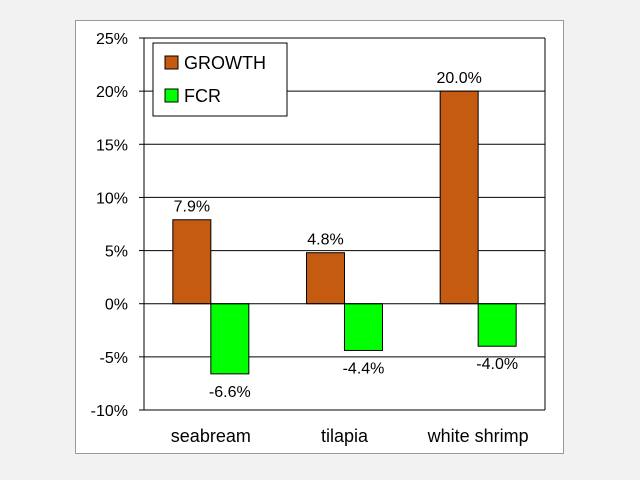 This screenshot has width=640, height=480. Describe the element at coordinates (325, 278) in the screenshot. I see `bar-growth-tilapia` at that location.